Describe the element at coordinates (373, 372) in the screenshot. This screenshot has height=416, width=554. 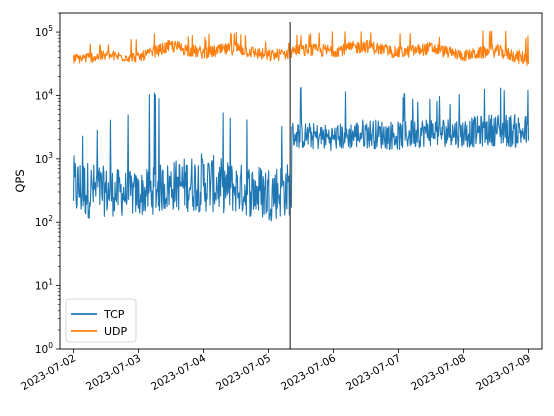
I see `x-tick-label: 2023-07-07` at that location.